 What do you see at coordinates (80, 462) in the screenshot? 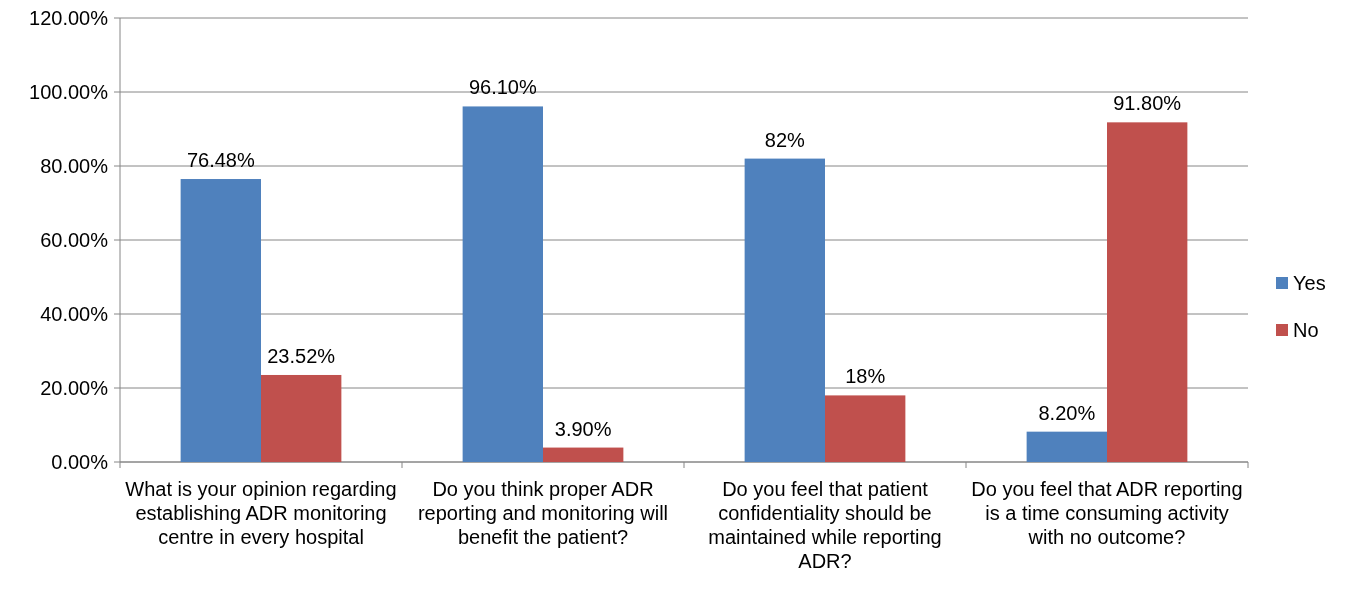
I see `y-tick-label: 0.00%` at bounding box center [80, 462].